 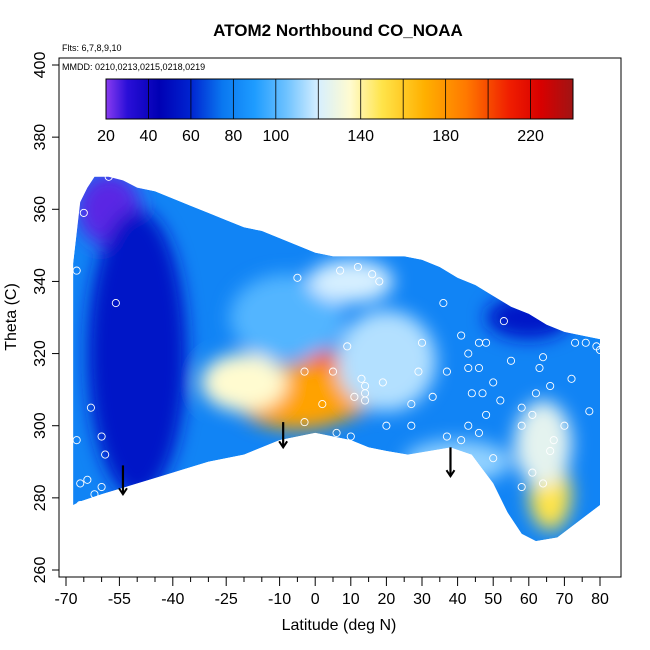 I want to click on y-tick-label: 300, so click(x=40, y=425).